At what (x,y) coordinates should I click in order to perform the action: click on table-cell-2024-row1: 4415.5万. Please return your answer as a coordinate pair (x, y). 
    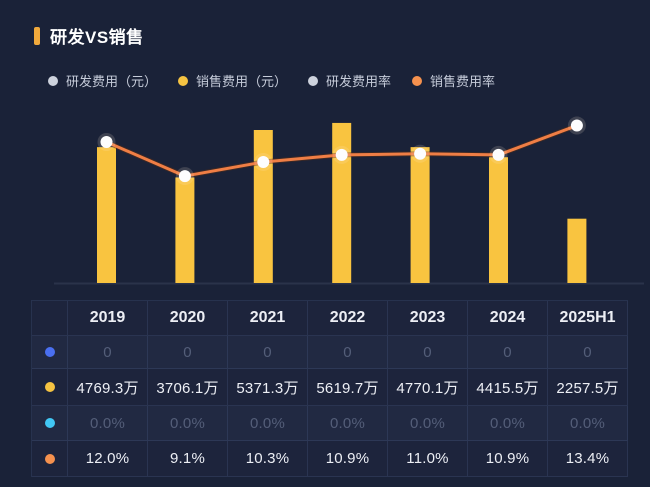
    Looking at the image, I should click on (508, 387).